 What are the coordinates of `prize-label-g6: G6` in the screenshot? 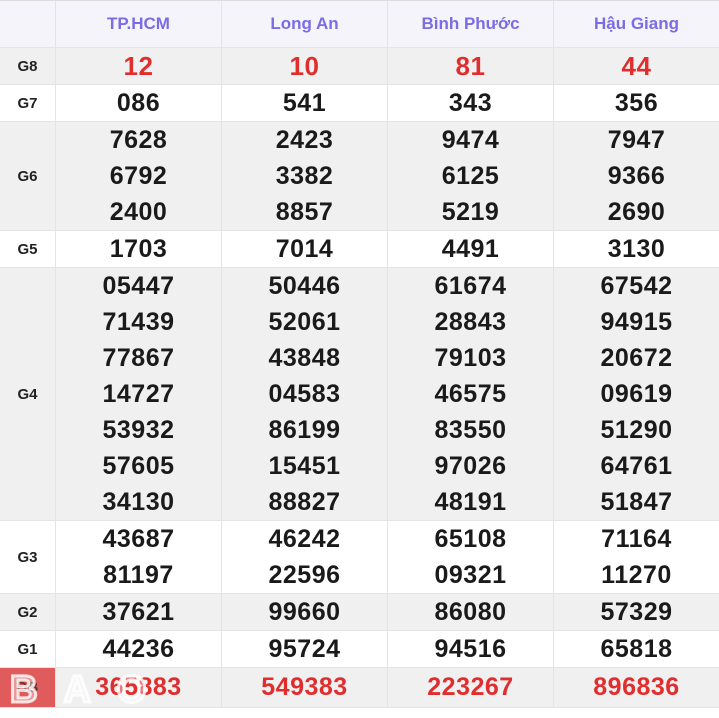 It's located at (27, 176).